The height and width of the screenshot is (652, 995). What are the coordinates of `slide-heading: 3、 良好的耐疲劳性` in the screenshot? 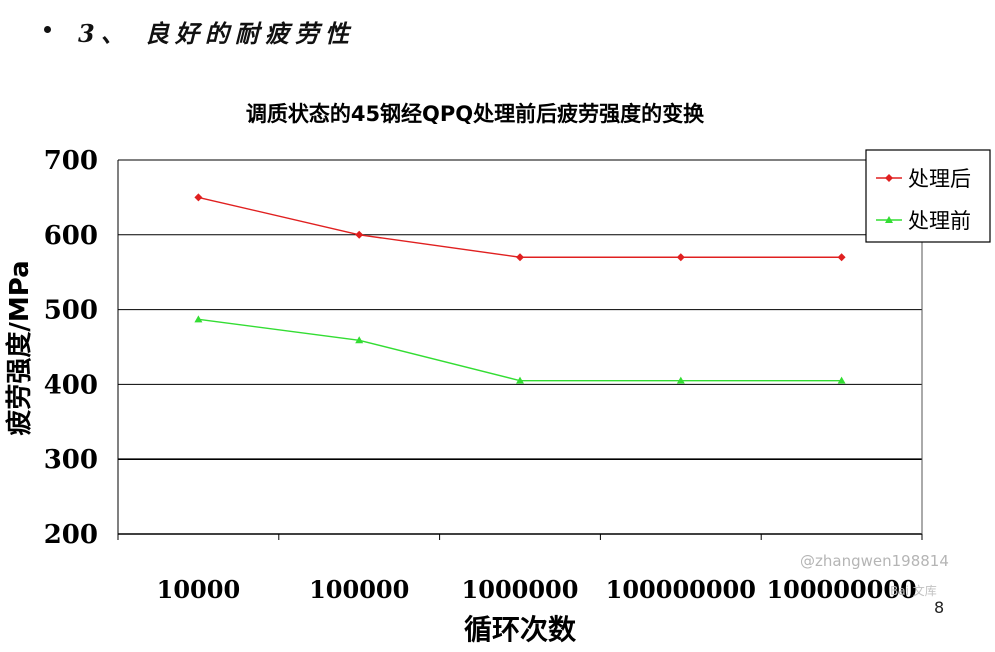 It's located at (217, 33).